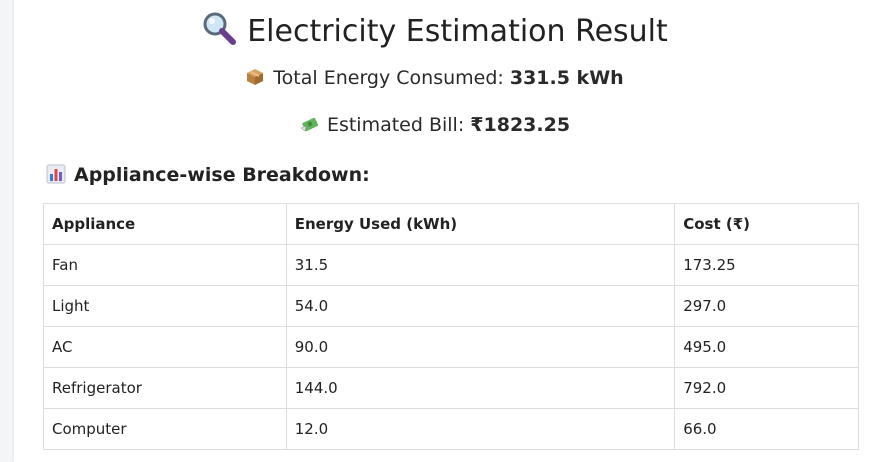 The width and height of the screenshot is (869, 462). What do you see at coordinates (480, 347) in the screenshot?
I see `cell-energy: 90.0` at bounding box center [480, 347].